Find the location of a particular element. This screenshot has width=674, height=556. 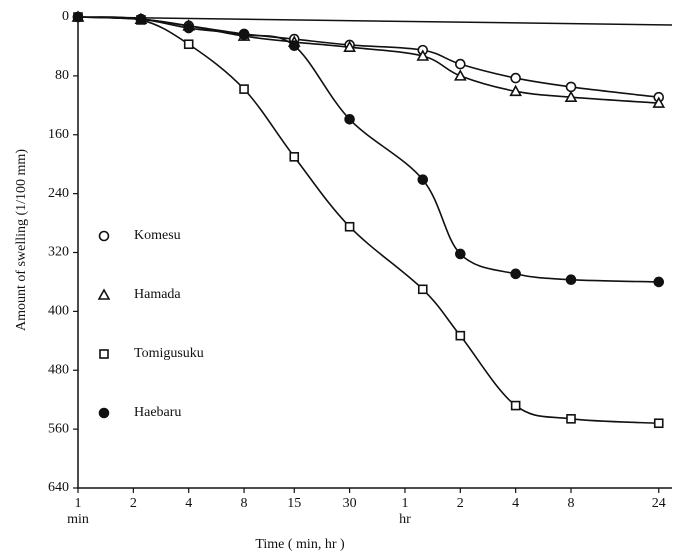

annotation: min is located at coordinates (78, 519).